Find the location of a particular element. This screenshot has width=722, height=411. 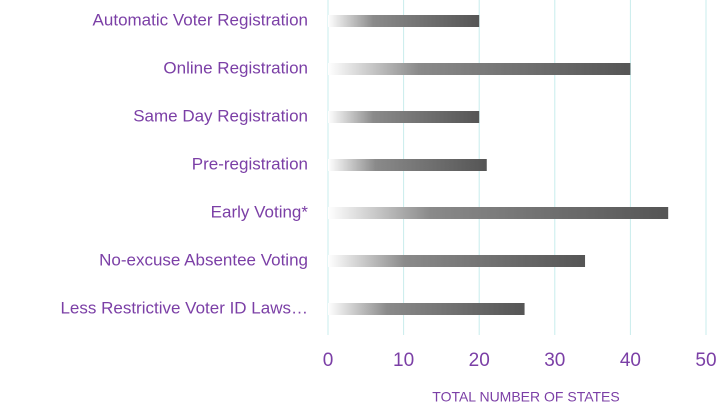

x-tick-label: 10 is located at coordinates (403, 360).